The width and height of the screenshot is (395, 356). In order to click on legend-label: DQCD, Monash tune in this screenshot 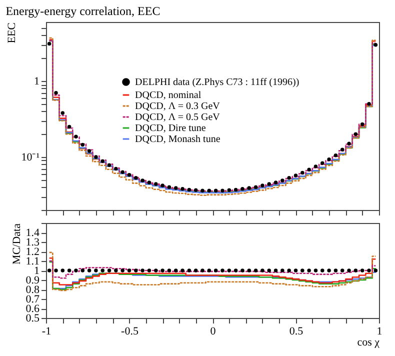, I will do `click(178, 139)`.